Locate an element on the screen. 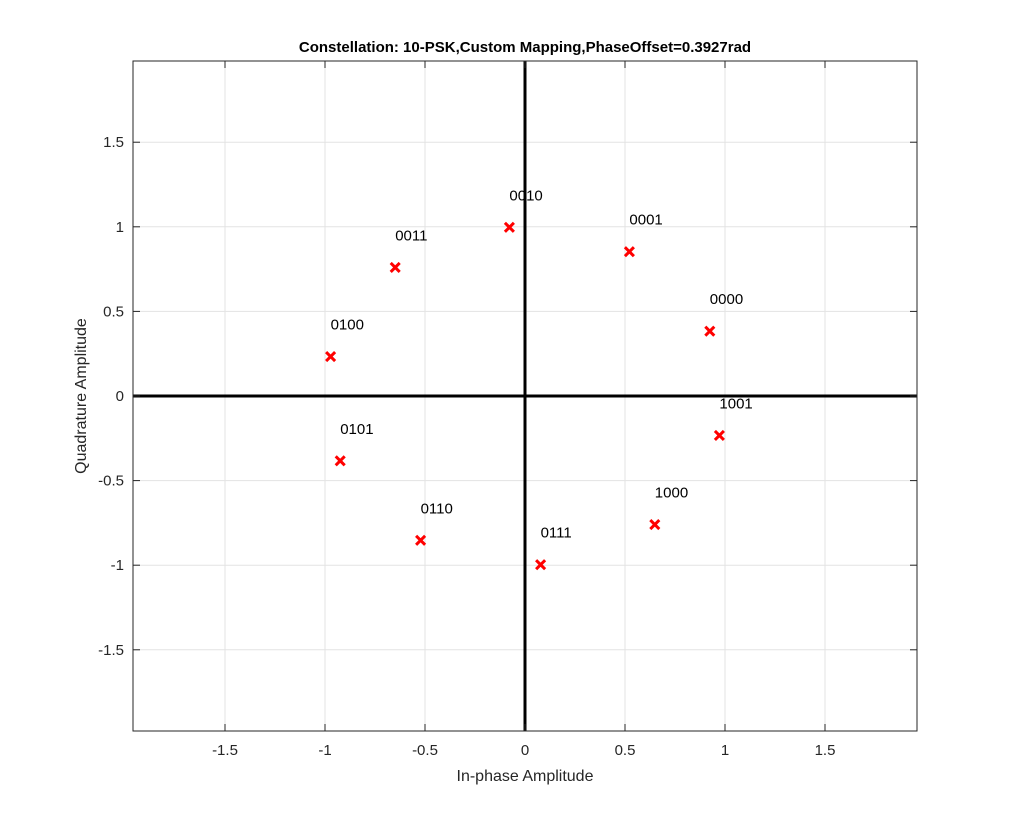  y-tick-label: -0.5 is located at coordinates (111, 481).